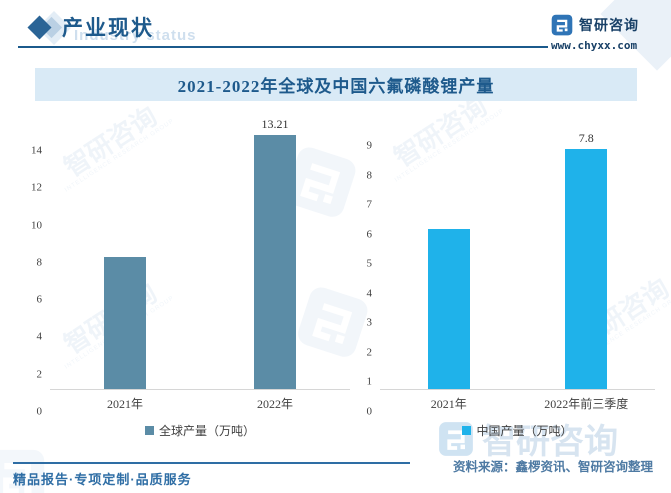 This screenshot has width=671, height=493. Describe the element at coordinates (586, 404) in the screenshot. I see `x-tick-label: 2022年前三季度` at that location.